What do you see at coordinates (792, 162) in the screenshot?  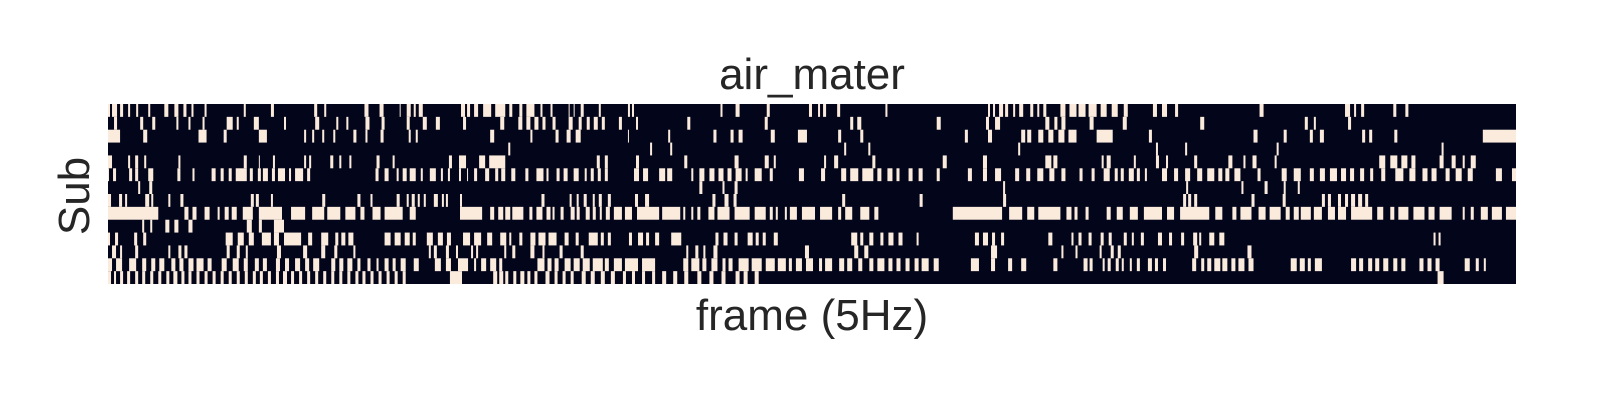 I see `heatmap-row` at bounding box center [792, 162].